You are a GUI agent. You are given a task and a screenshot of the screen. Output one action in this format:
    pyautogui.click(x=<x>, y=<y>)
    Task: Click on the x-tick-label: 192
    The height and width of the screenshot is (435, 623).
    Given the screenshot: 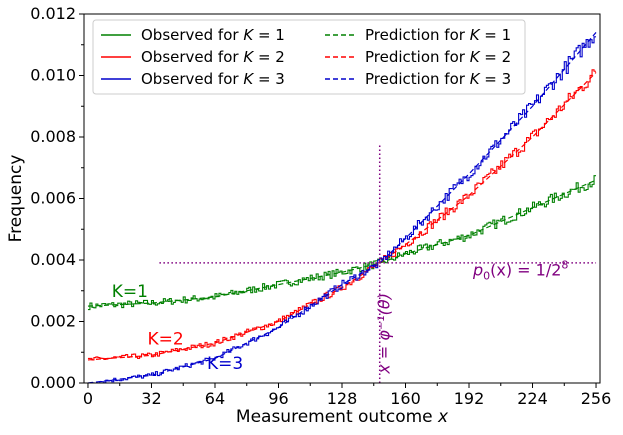 What is the action you would take?
    pyautogui.click(x=469, y=398)
    